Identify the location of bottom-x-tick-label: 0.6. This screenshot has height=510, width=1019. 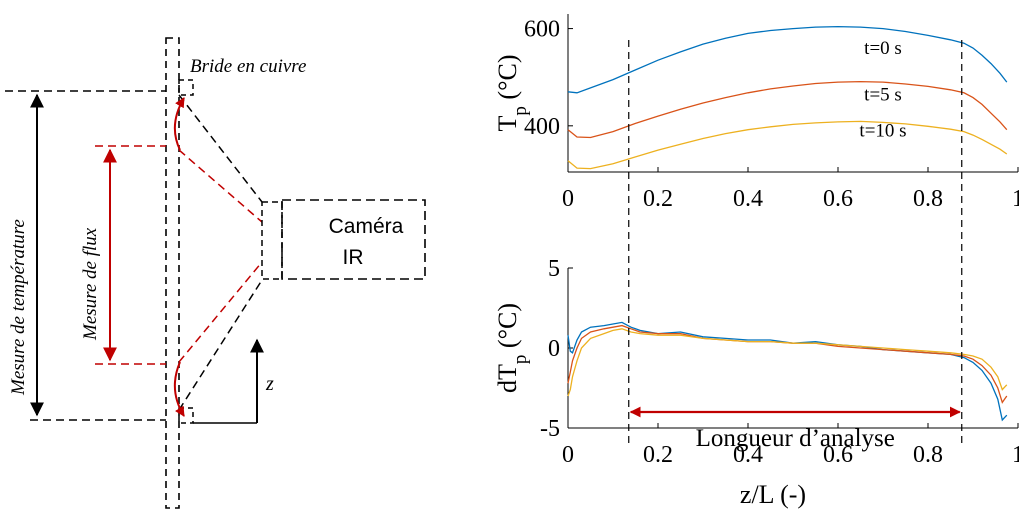
(838, 455).